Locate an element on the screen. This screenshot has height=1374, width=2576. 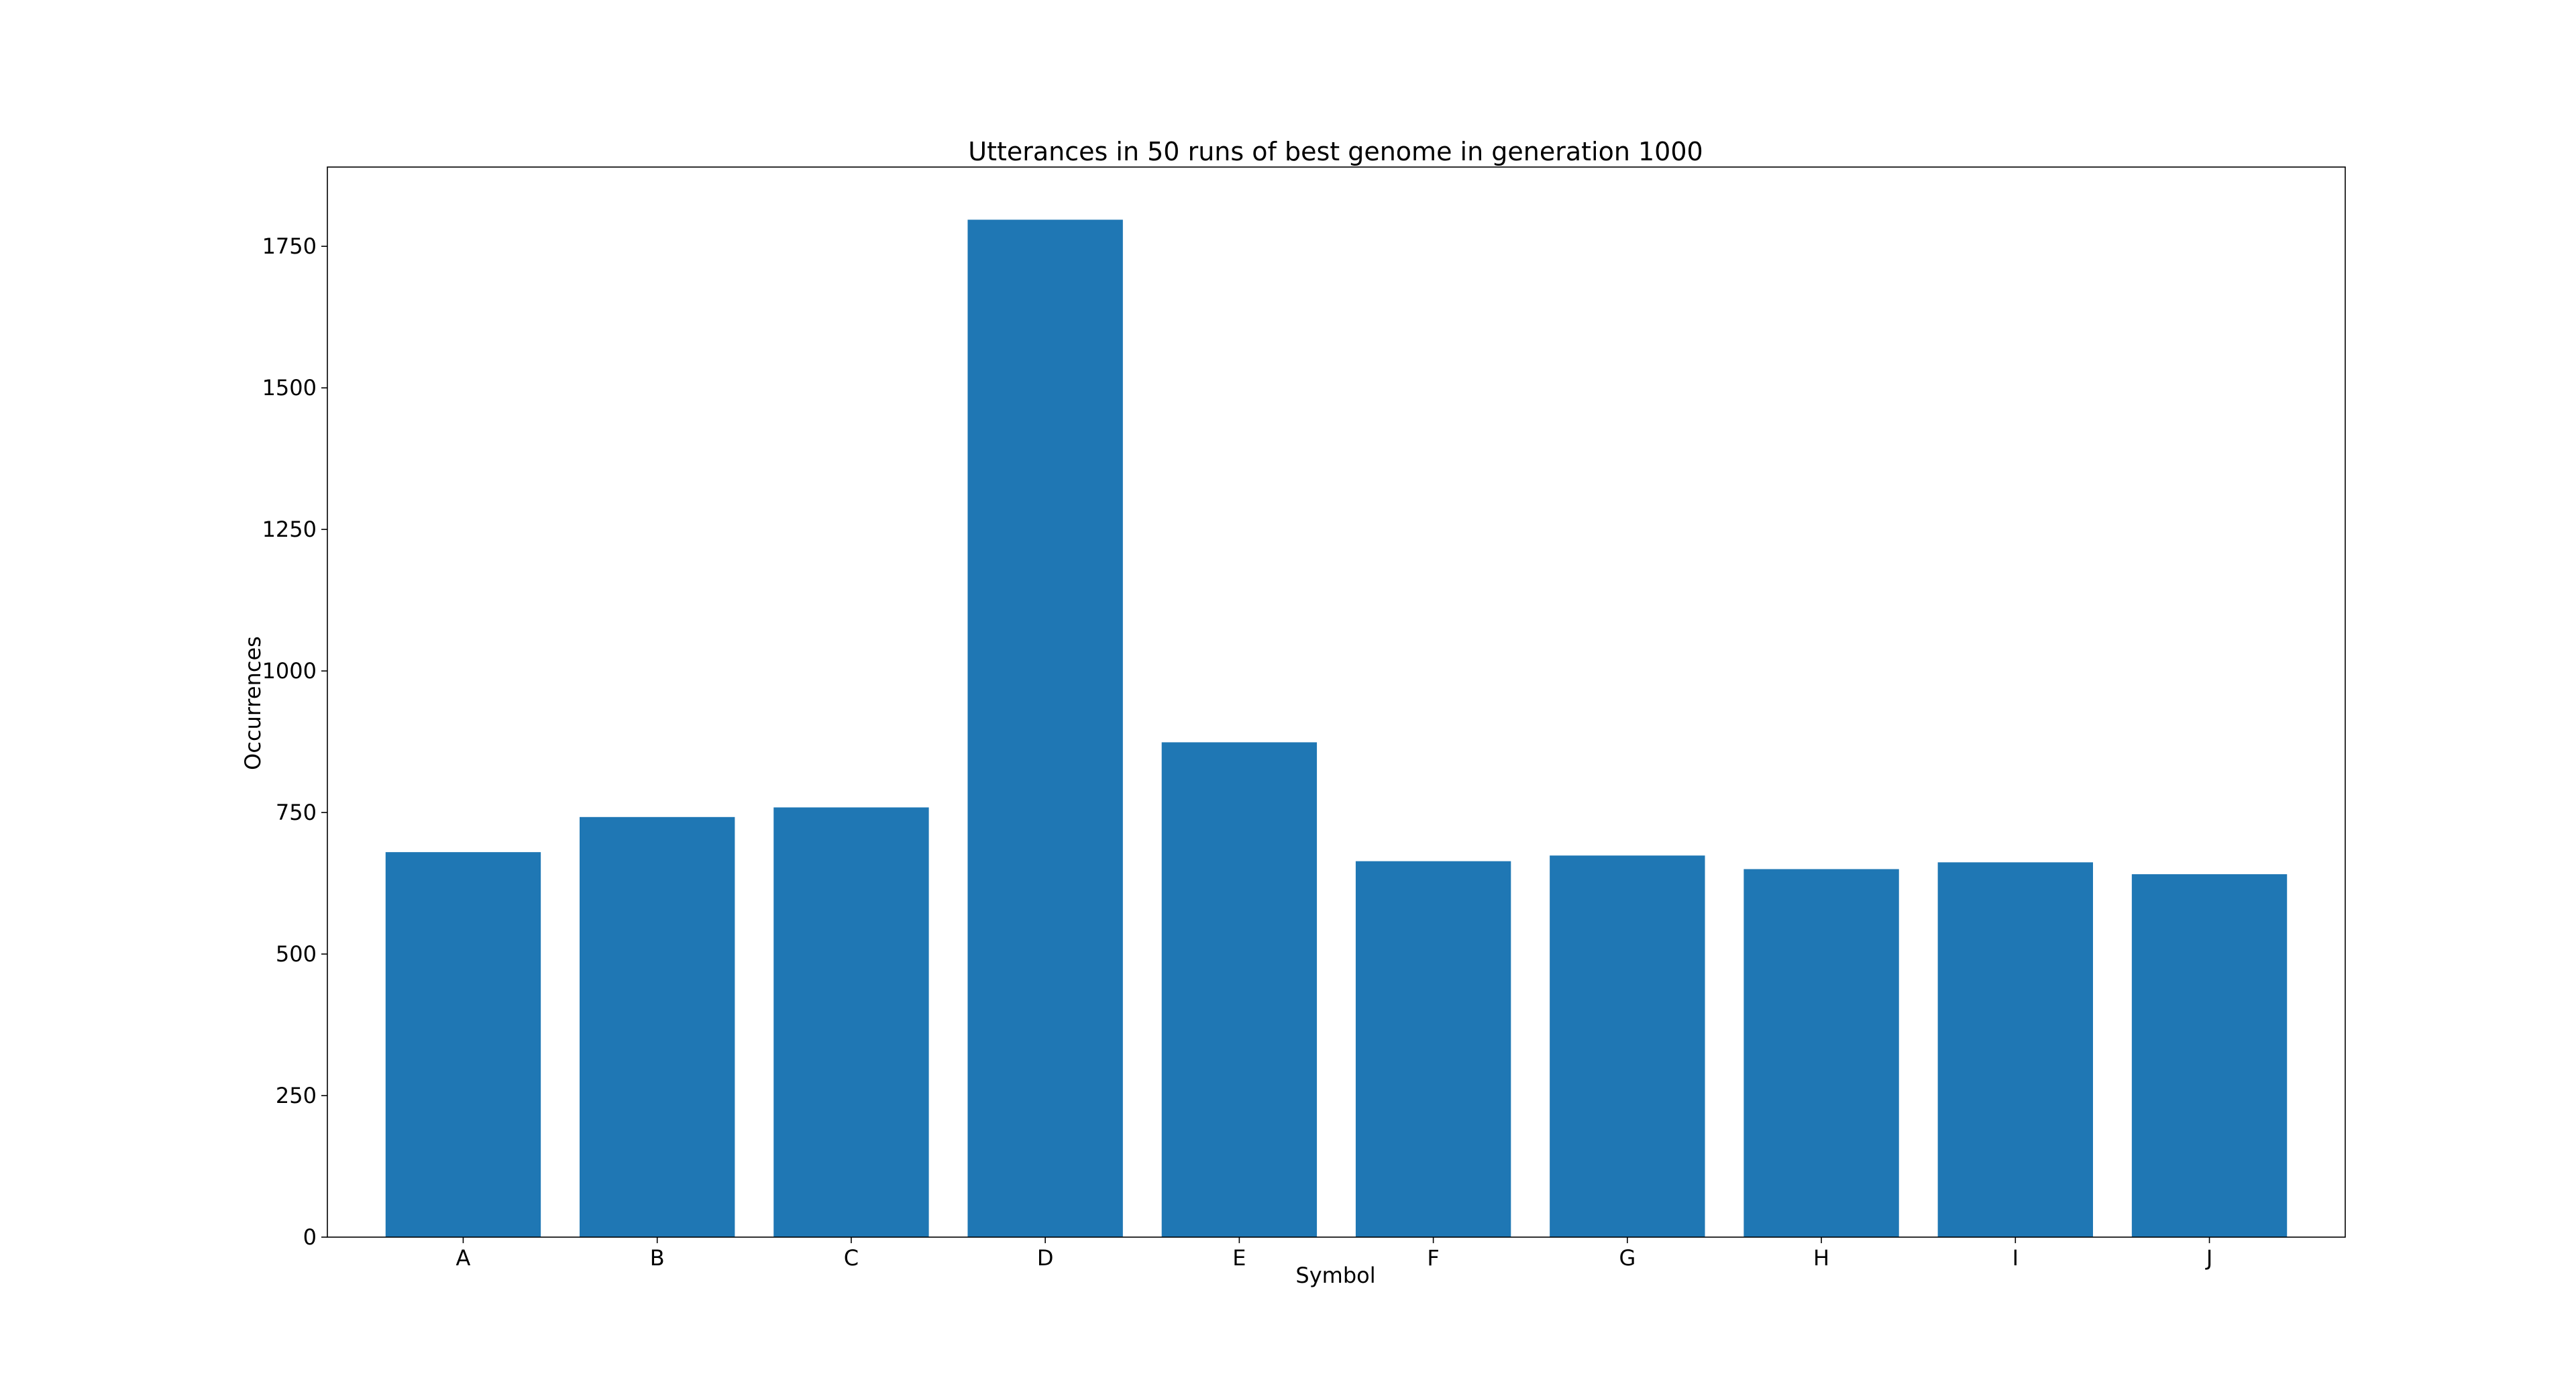
x-tick-label: H is located at coordinates (1821, 1258).